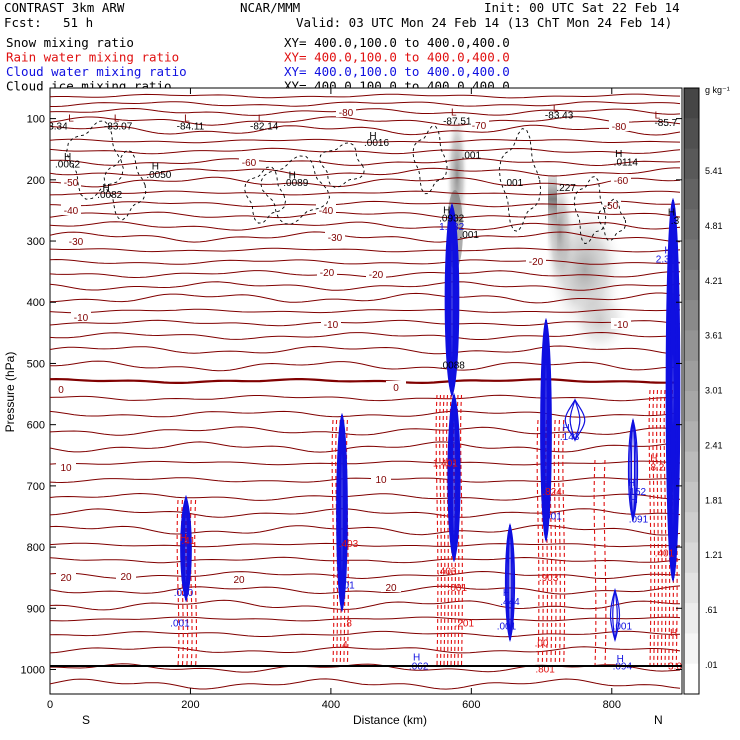 This screenshot has height=740, width=740. Describe the element at coordinates (343, 645) in the screenshot. I see `contour-extremum-label: .4` at that location.